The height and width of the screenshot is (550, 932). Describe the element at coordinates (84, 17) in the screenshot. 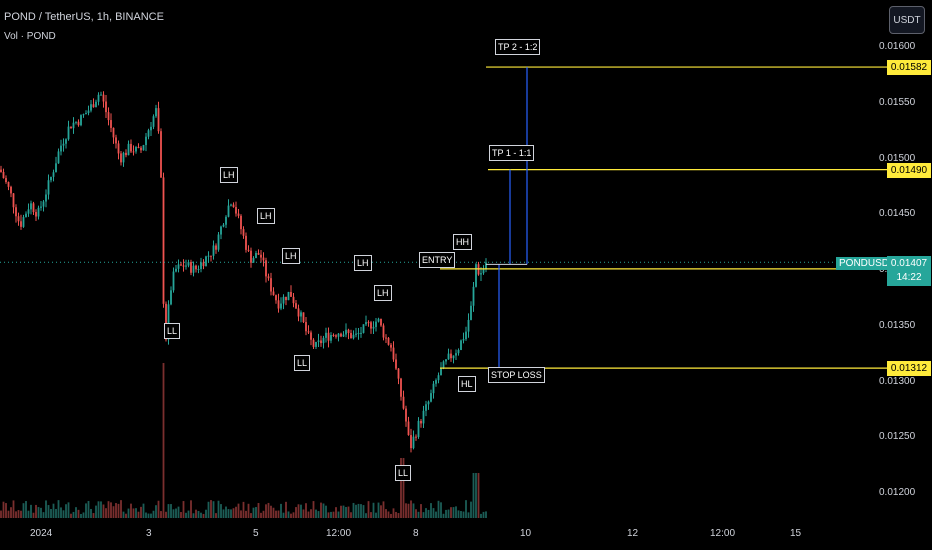

I see `chart-title: POND / TetherUS, 1h, BINANCE` at that location.